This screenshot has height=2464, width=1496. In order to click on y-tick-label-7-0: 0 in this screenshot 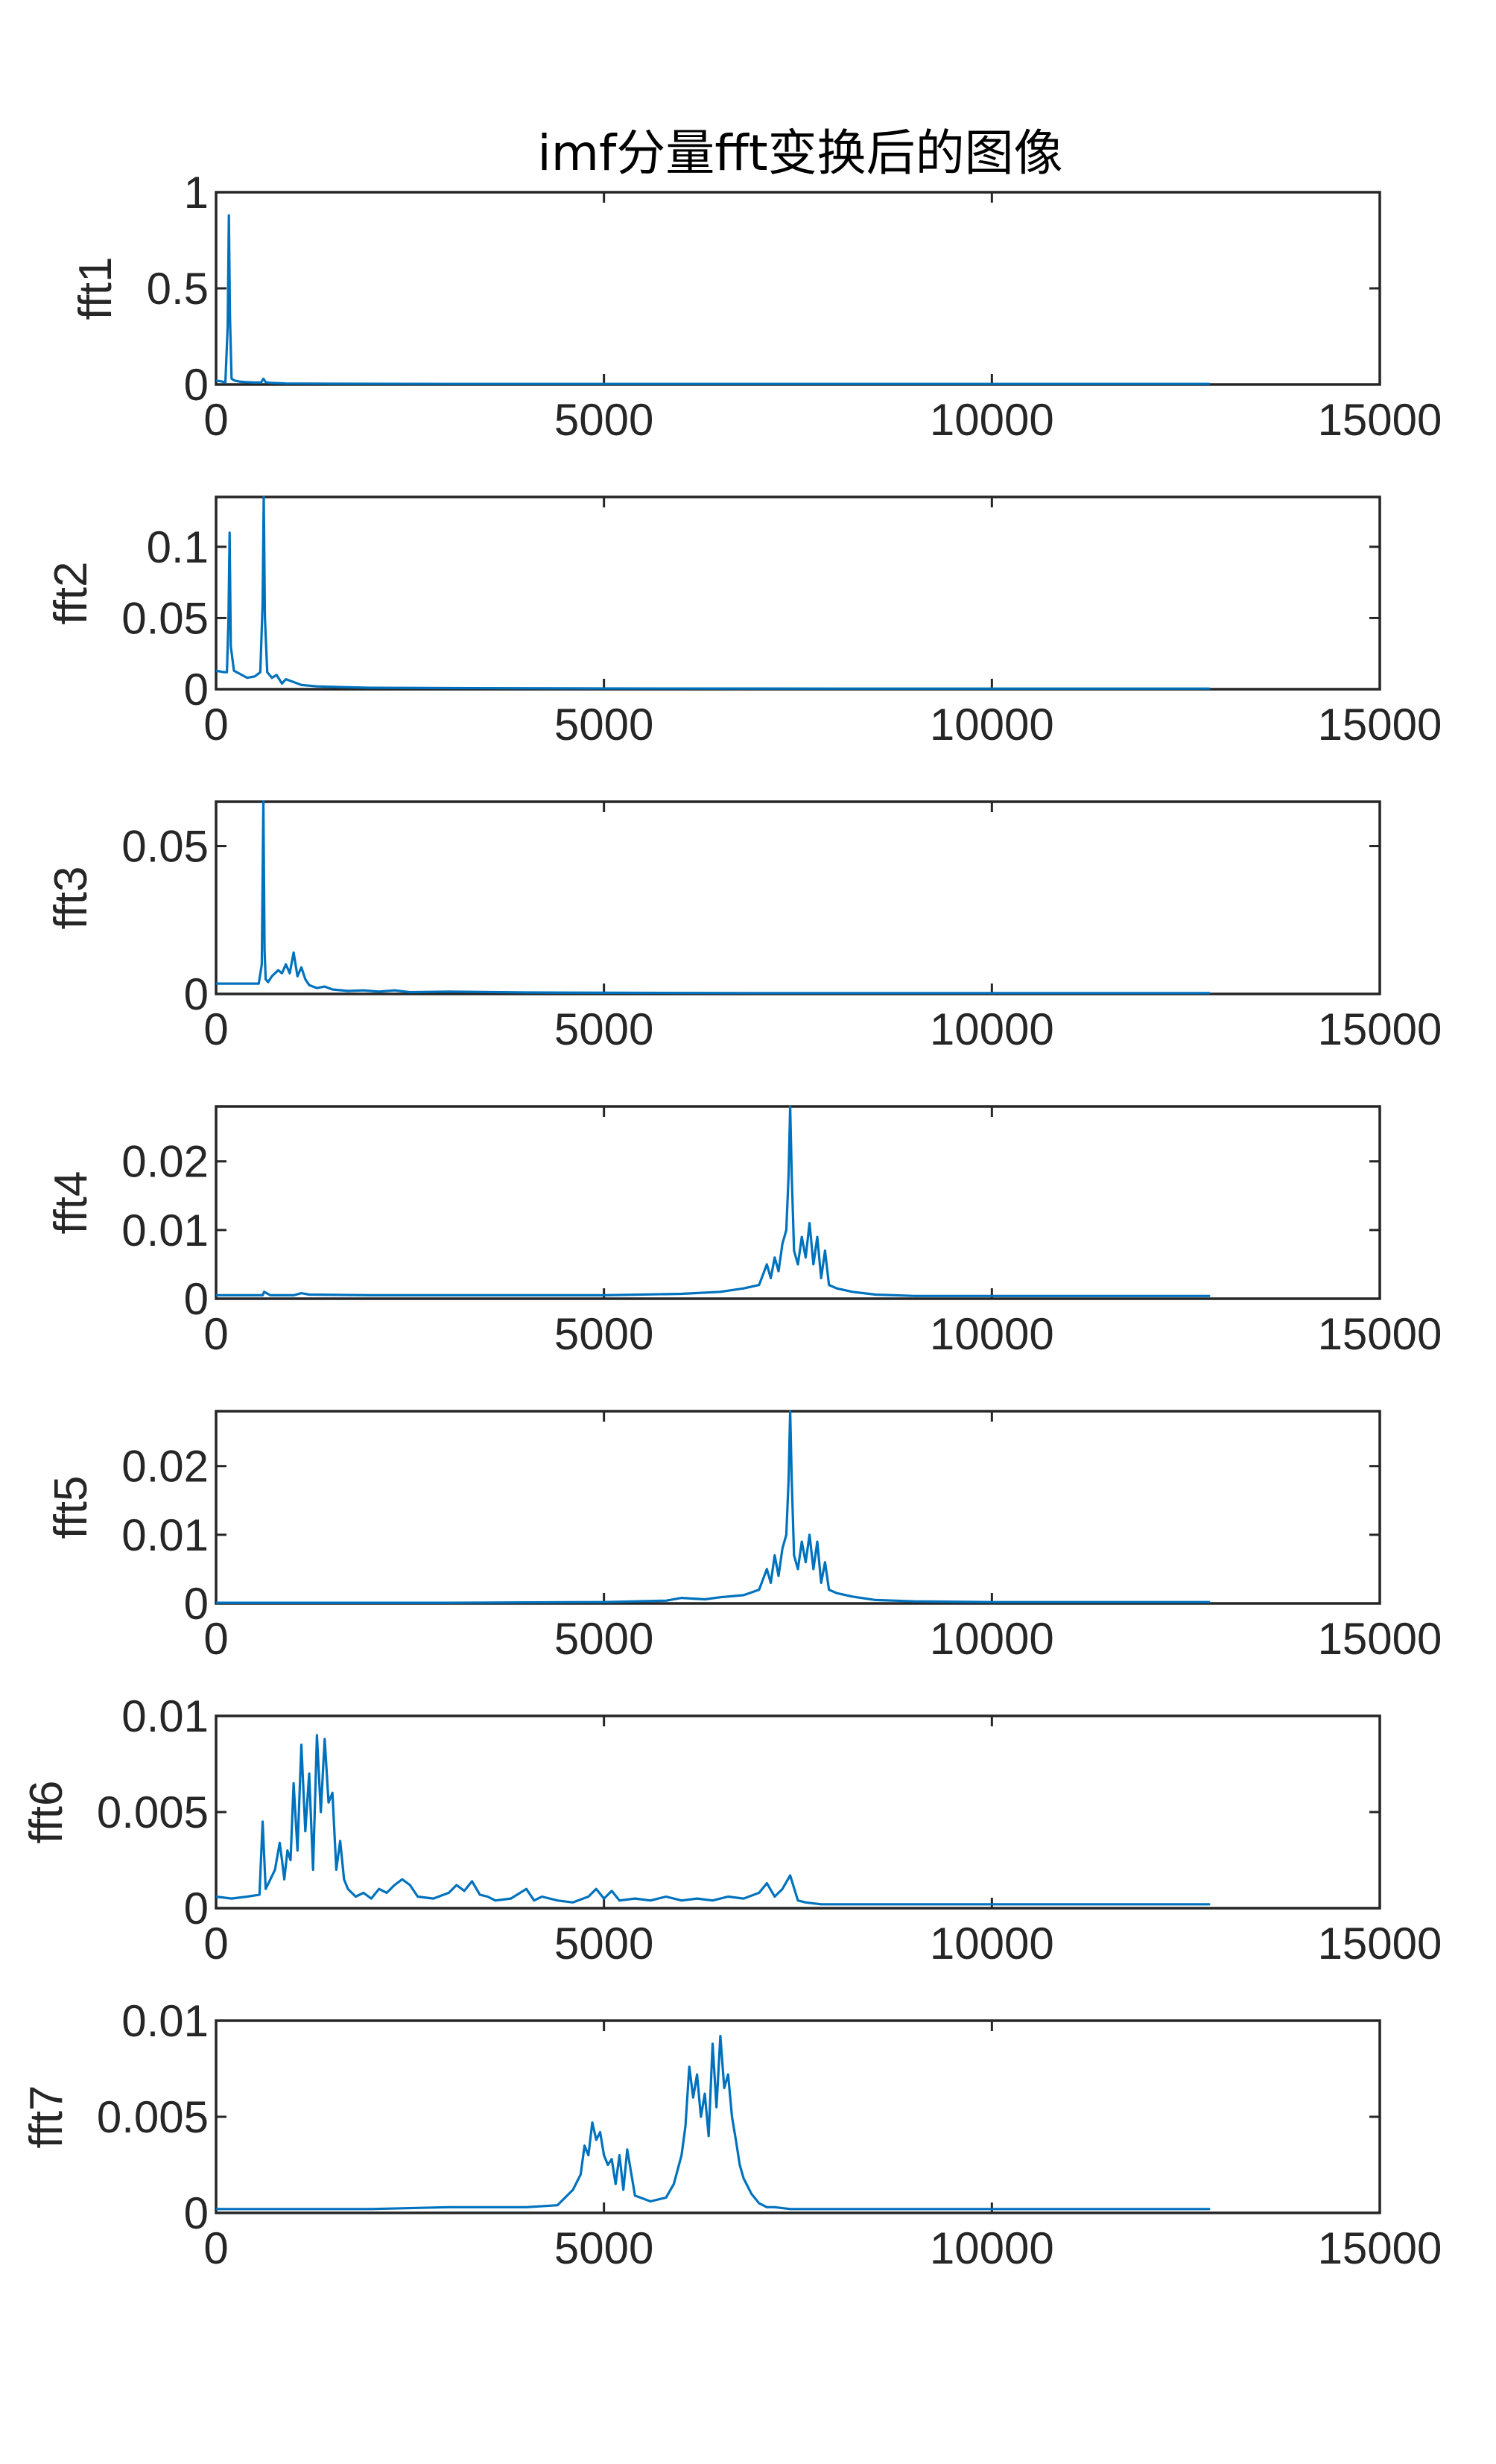, I will do `click(196, 2213)`.